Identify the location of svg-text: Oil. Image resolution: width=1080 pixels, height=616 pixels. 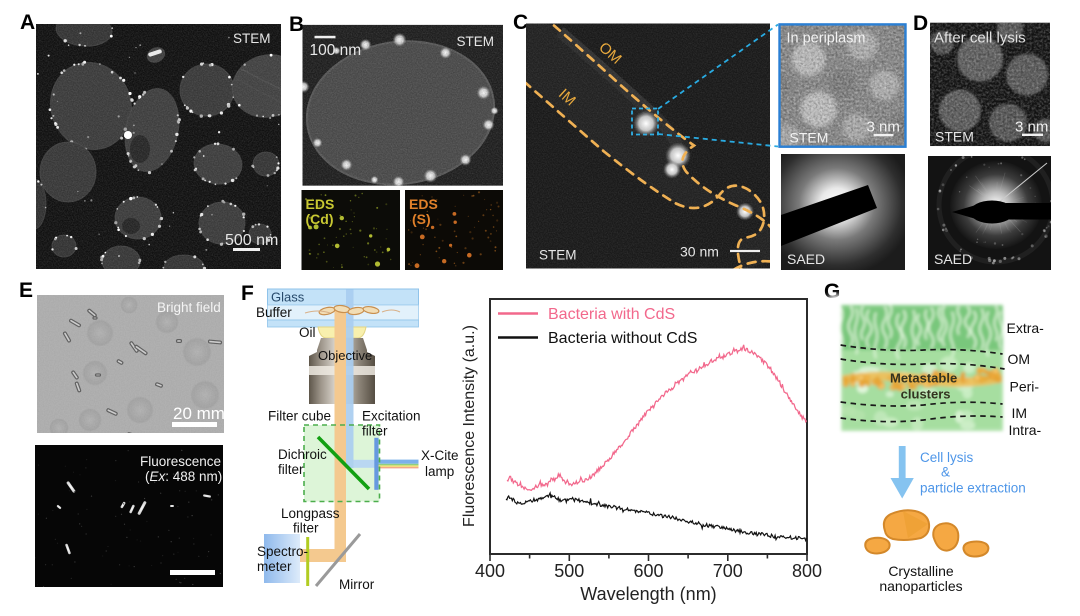
(307, 332).